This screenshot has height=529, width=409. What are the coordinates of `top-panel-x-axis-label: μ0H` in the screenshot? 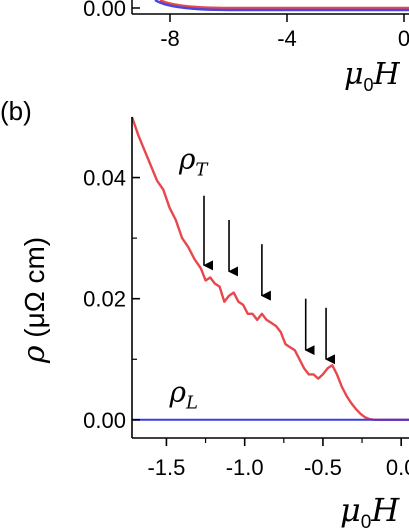 It's located at (372, 76).